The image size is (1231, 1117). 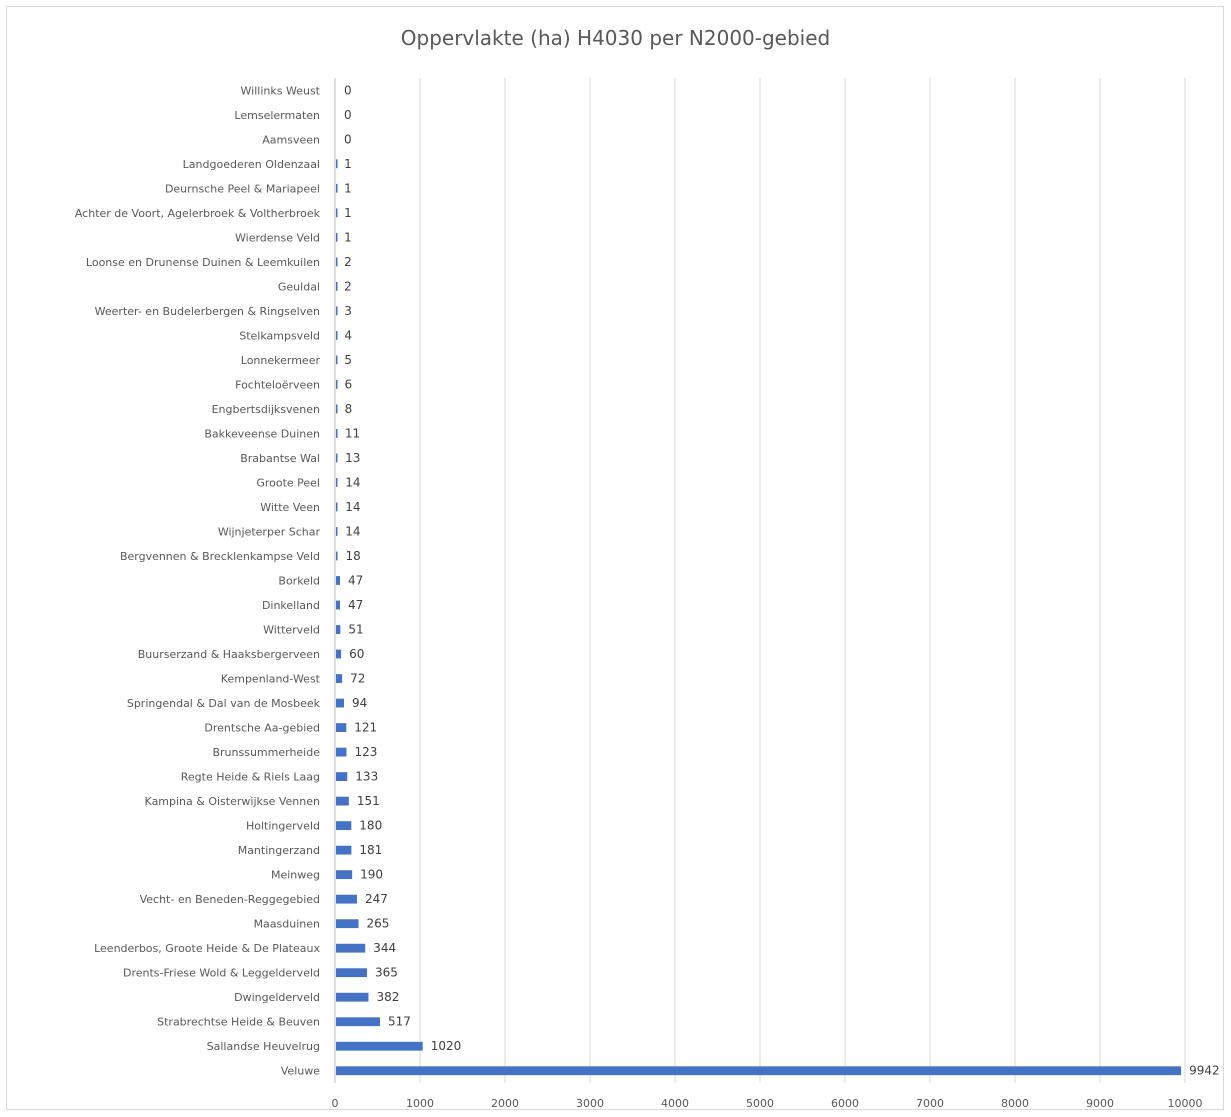 What do you see at coordinates (930, 1103) in the screenshot?
I see `x-tick-label: 7000` at bounding box center [930, 1103].